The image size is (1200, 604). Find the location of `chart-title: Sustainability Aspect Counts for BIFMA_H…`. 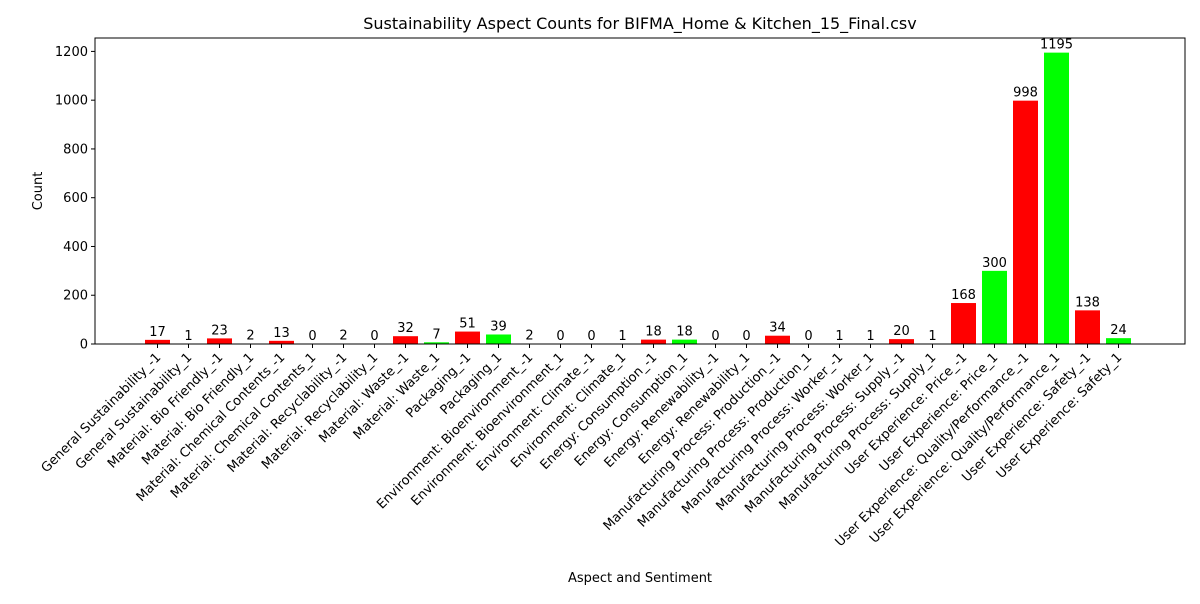

chart-title: Sustainability Aspect Counts for BIFMA_H… is located at coordinates (639, 24).